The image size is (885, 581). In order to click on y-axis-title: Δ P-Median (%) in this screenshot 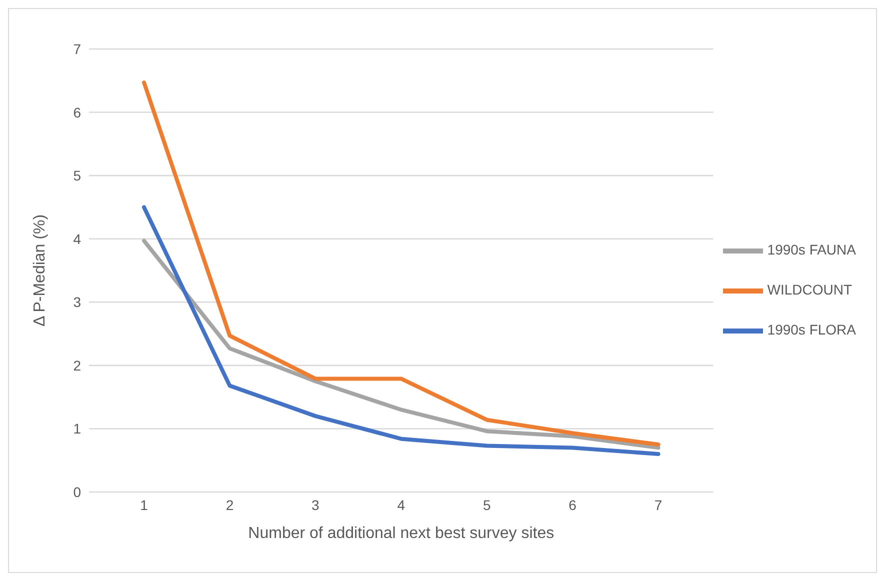, I will do `click(40, 270)`.